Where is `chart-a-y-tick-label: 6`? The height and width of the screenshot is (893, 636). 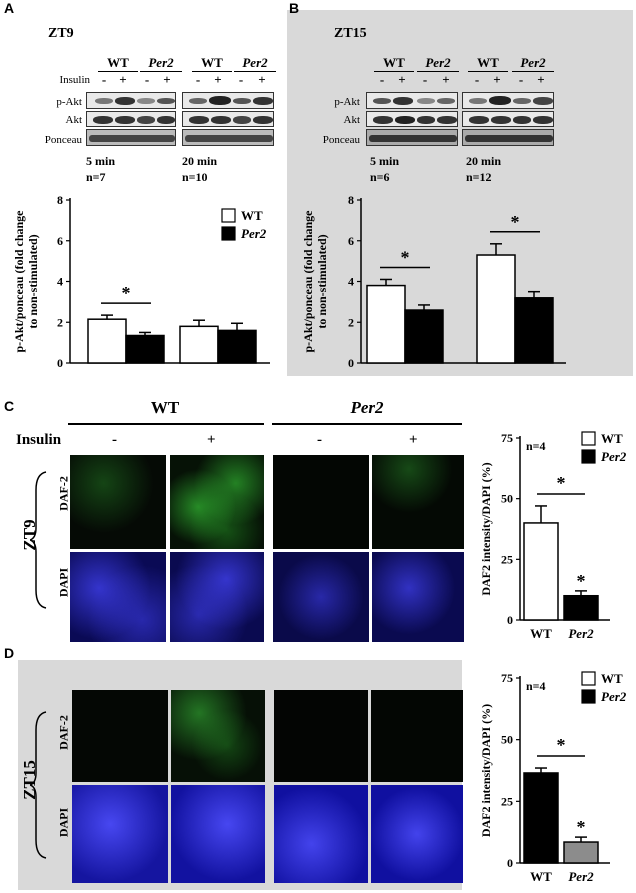
chart-a-y-tick-label: 6 is located at coordinates (60, 241).